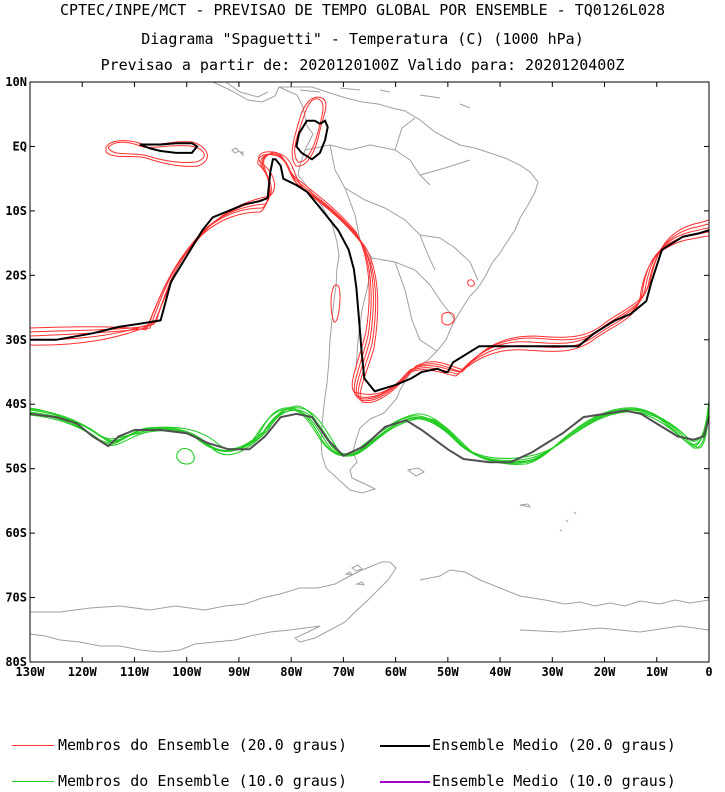 Image resolution: width=725 pixels, height=792 pixels. I want to click on legend-label-green-members: Membros do Ensemble (10.0 graus), so click(202, 781).